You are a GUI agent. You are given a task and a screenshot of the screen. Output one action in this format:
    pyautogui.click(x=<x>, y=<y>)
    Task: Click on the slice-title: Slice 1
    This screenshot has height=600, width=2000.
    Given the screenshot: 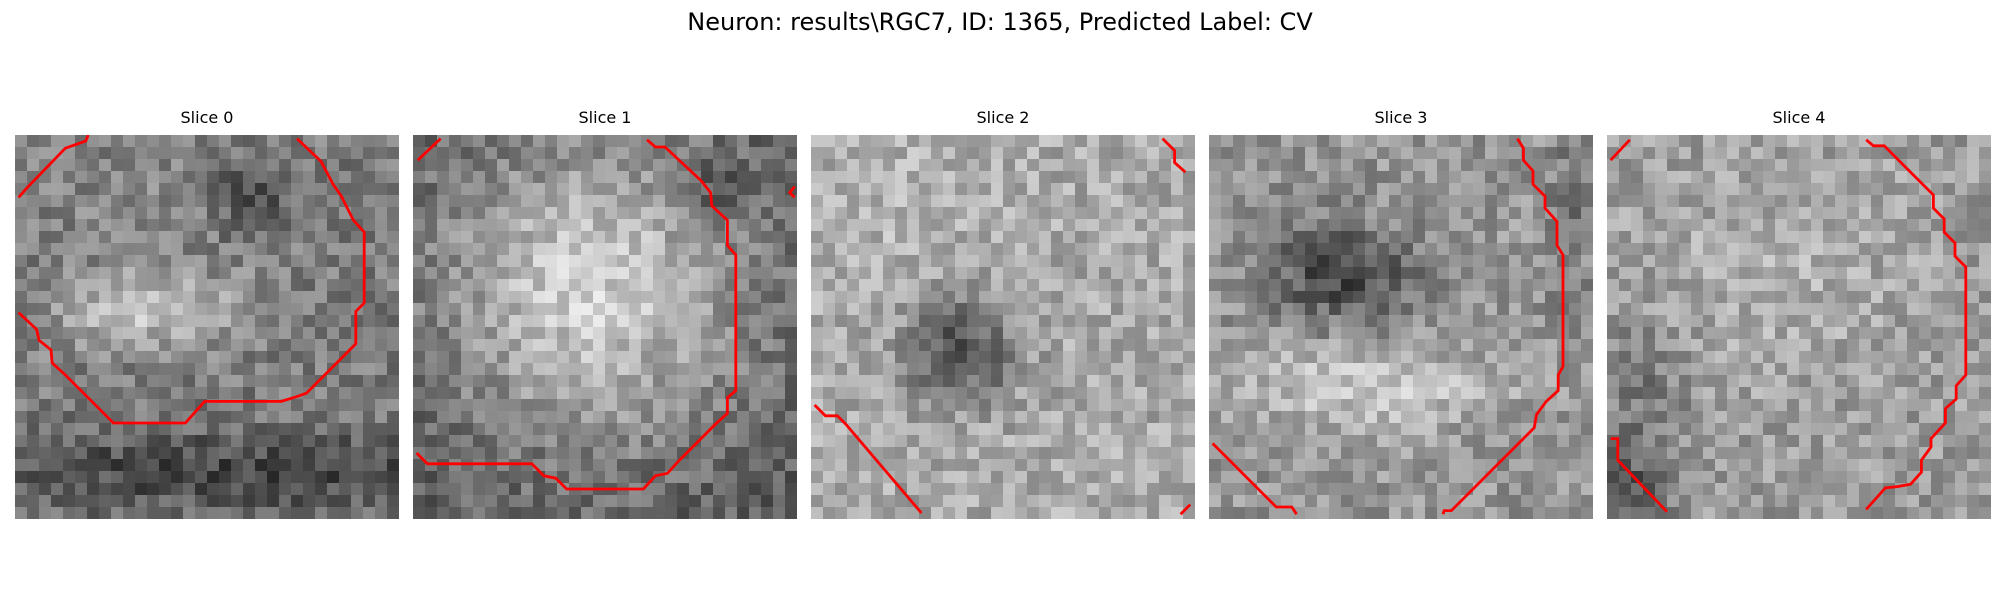 What is the action you would take?
    pyautogui.click(x=605, y=117)
    